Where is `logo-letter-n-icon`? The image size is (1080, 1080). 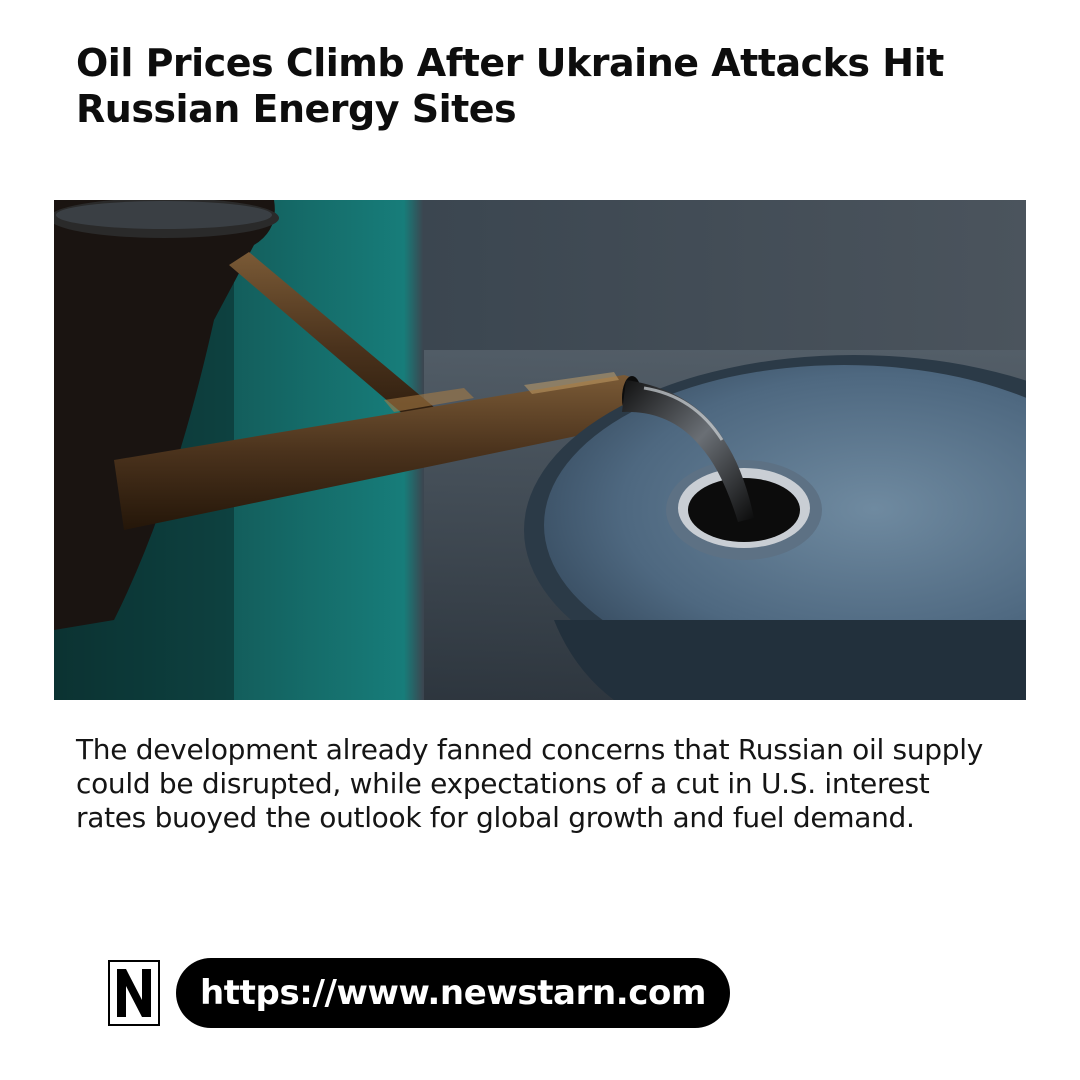 logo-letter-n-icon is located at coordinates (134, 993).